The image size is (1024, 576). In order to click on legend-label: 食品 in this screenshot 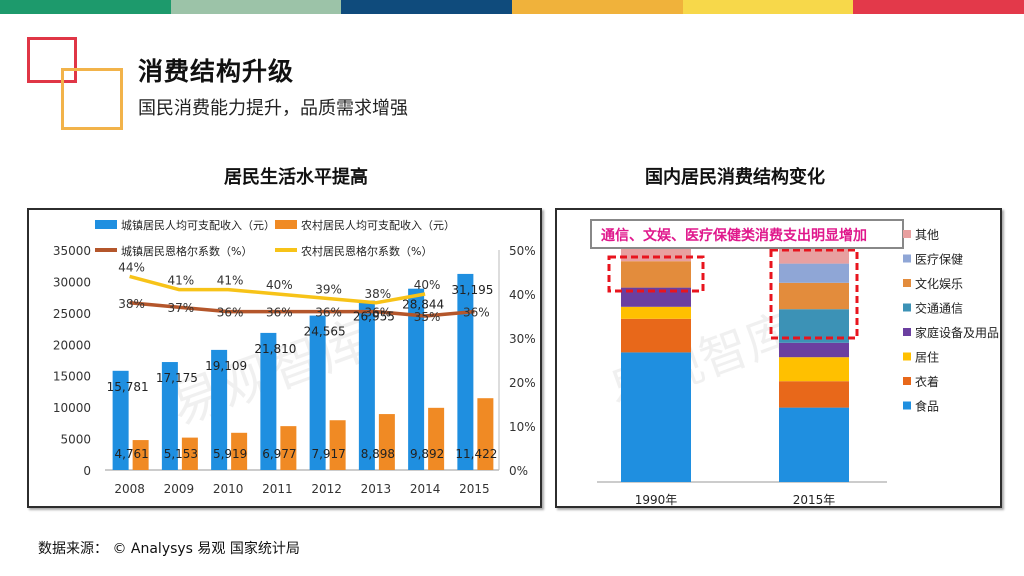, I will do `click(927, 406)`.